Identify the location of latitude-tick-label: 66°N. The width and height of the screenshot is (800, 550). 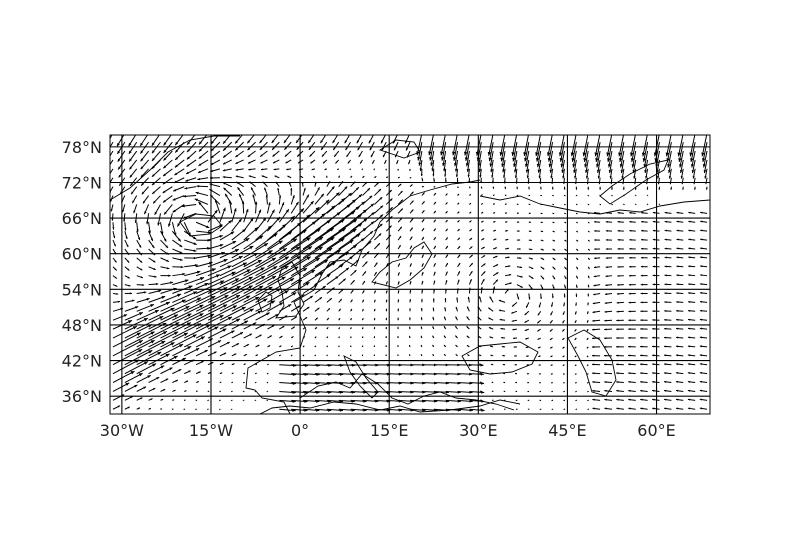
(82, 218).